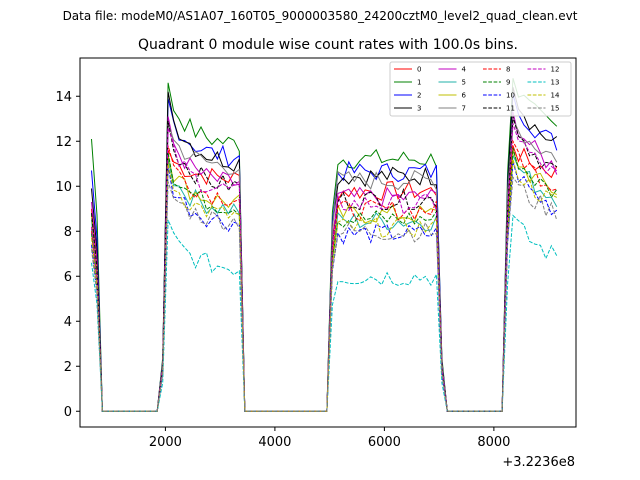 Image resolution: width=640 pixels, height=480 pixels. What do you see at coordinates (419, 109) in the screenshot?
I see `legend-label-3: 3` at bounding box center [419, 109].